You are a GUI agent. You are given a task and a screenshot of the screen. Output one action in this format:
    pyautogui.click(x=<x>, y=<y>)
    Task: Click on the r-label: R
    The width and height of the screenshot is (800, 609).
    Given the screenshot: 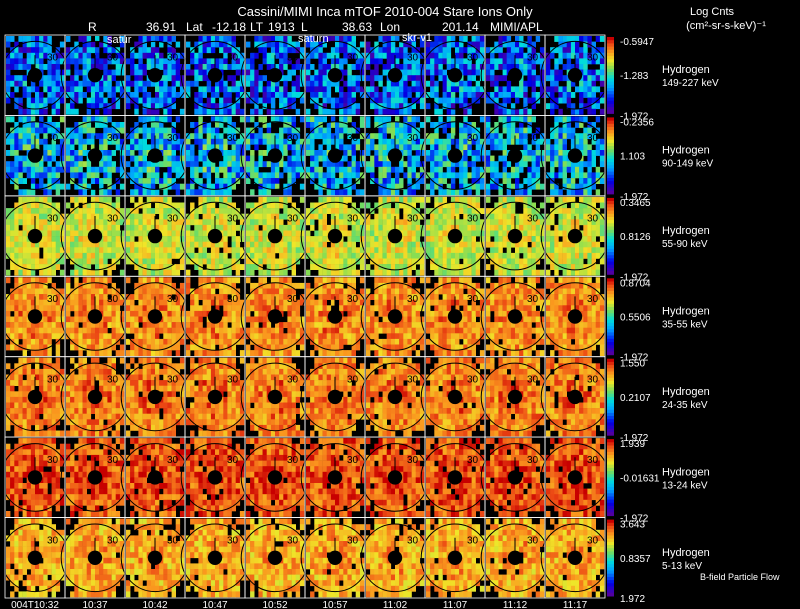 What is the action you would take?
    pyautogui.click(x=92, y=27)
    